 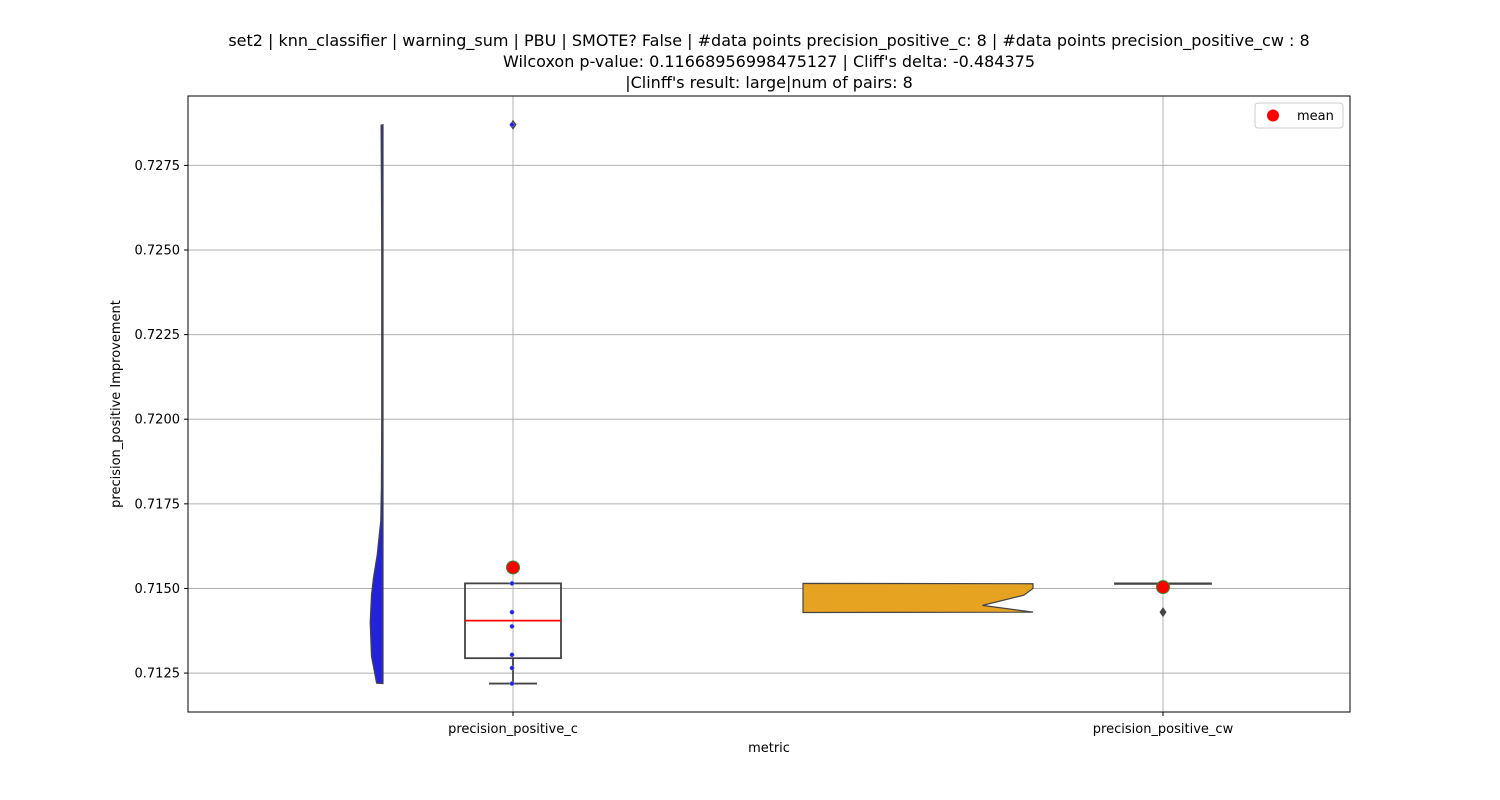 What do you see at coordinates (158, 674) in the screenshot?
I see `y-tick-label: 0.7125` at bounding box center [158, 674].